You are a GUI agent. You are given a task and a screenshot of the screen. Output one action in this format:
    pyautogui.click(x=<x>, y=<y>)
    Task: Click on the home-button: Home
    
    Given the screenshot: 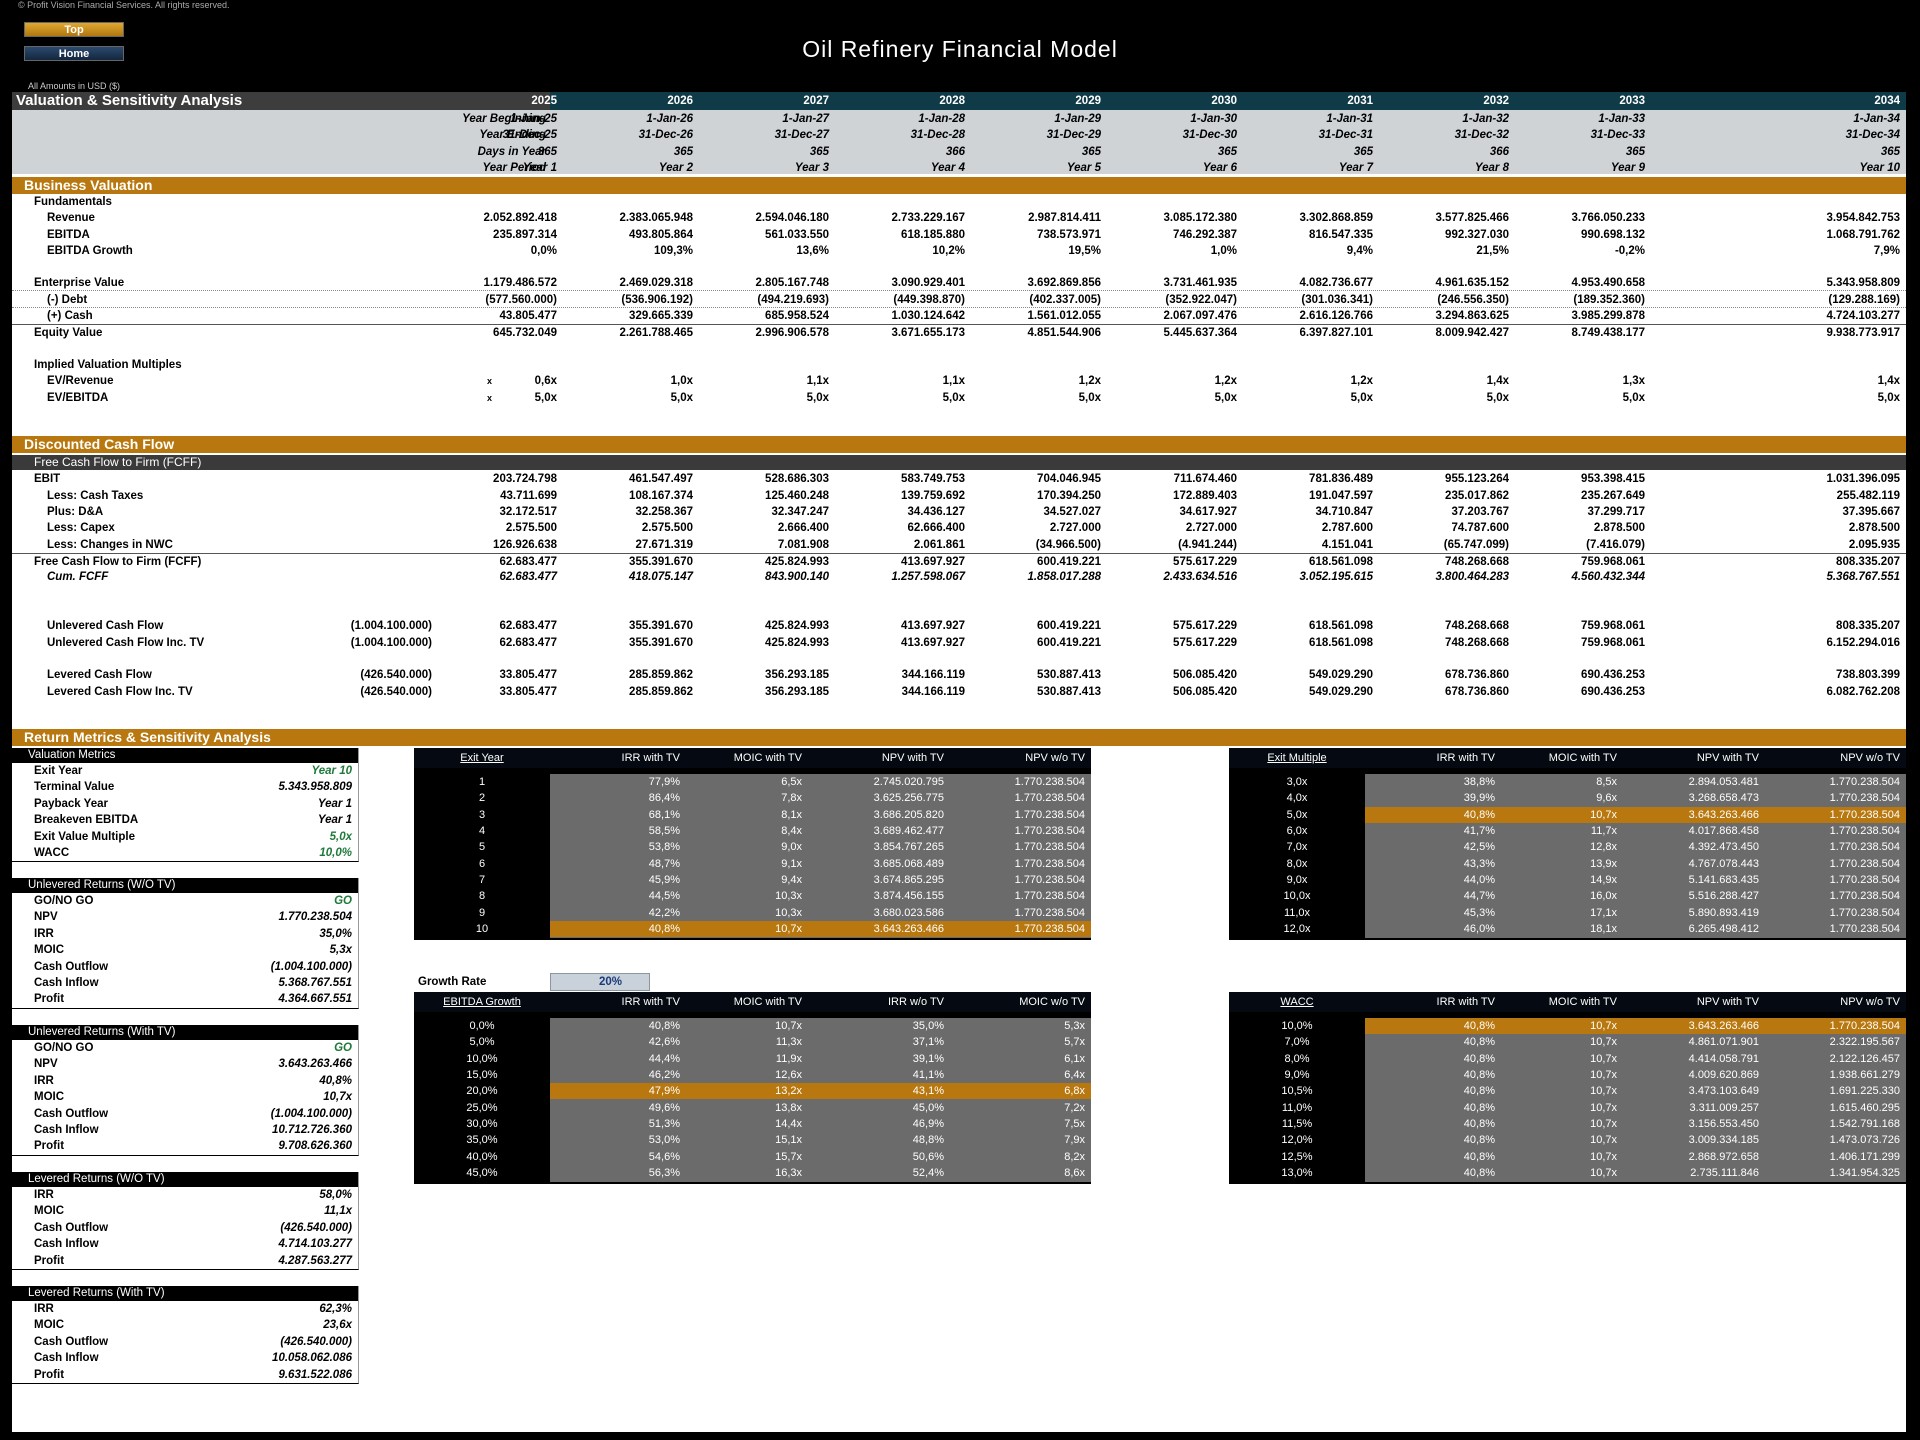 What is the action you would take?
    pyautogui.click(x=74, y=53)
    